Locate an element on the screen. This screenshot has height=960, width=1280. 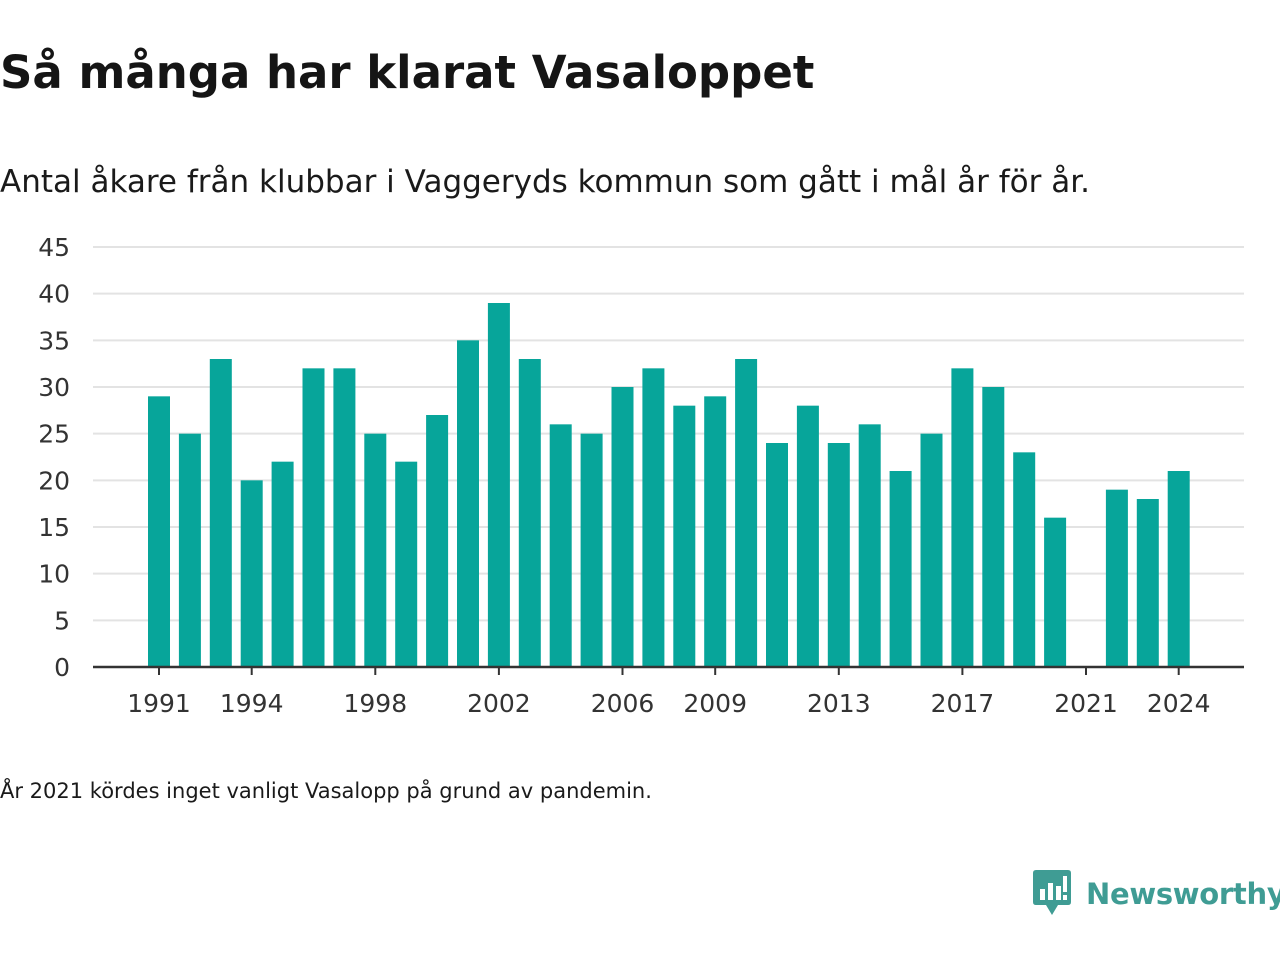
x-tick-label: 2013 is located at coordinates (839, 703).